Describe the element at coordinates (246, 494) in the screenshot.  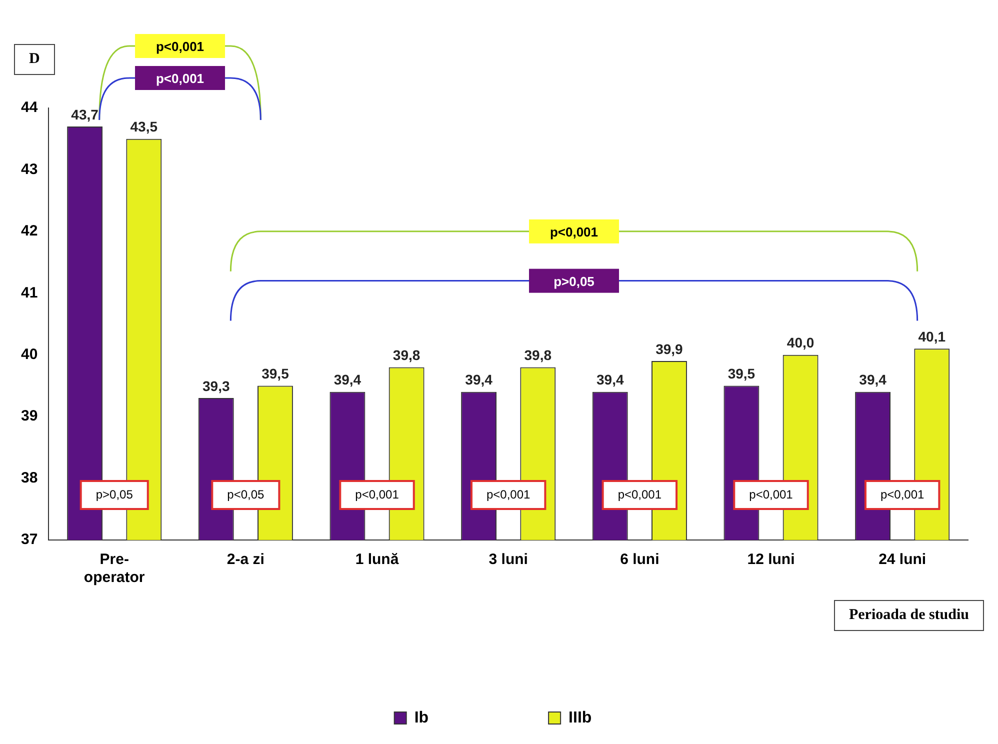
I see `annotation: p<0,05` at that location.